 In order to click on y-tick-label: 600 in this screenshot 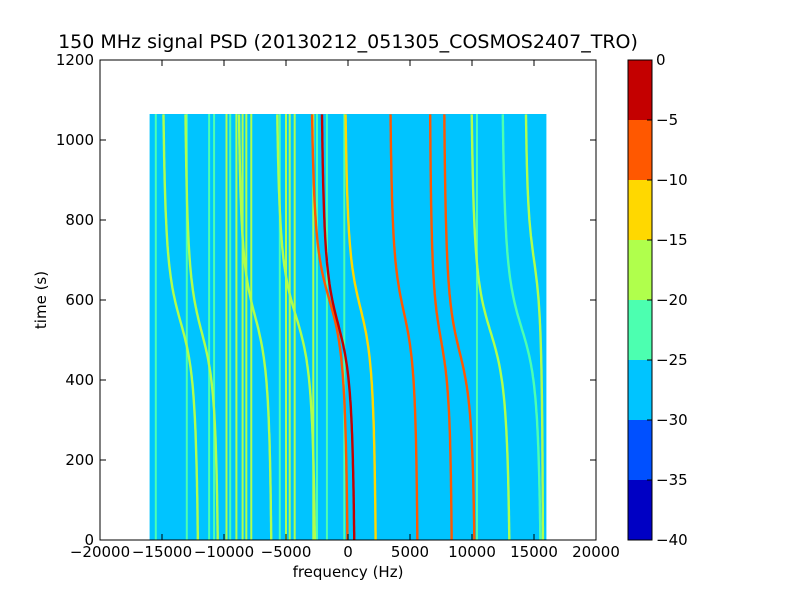, I will do `click(79, 300)`.